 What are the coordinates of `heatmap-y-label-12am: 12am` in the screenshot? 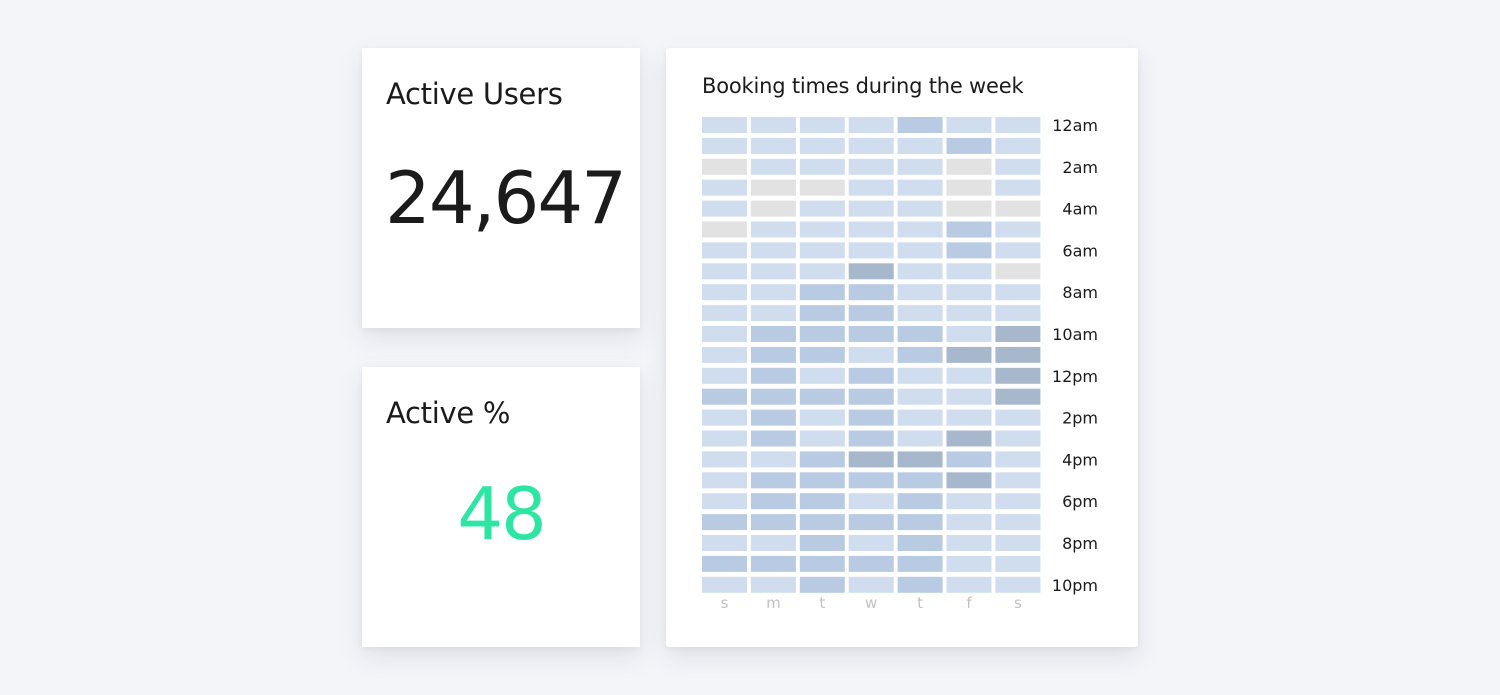 It's located at (1075, 125).